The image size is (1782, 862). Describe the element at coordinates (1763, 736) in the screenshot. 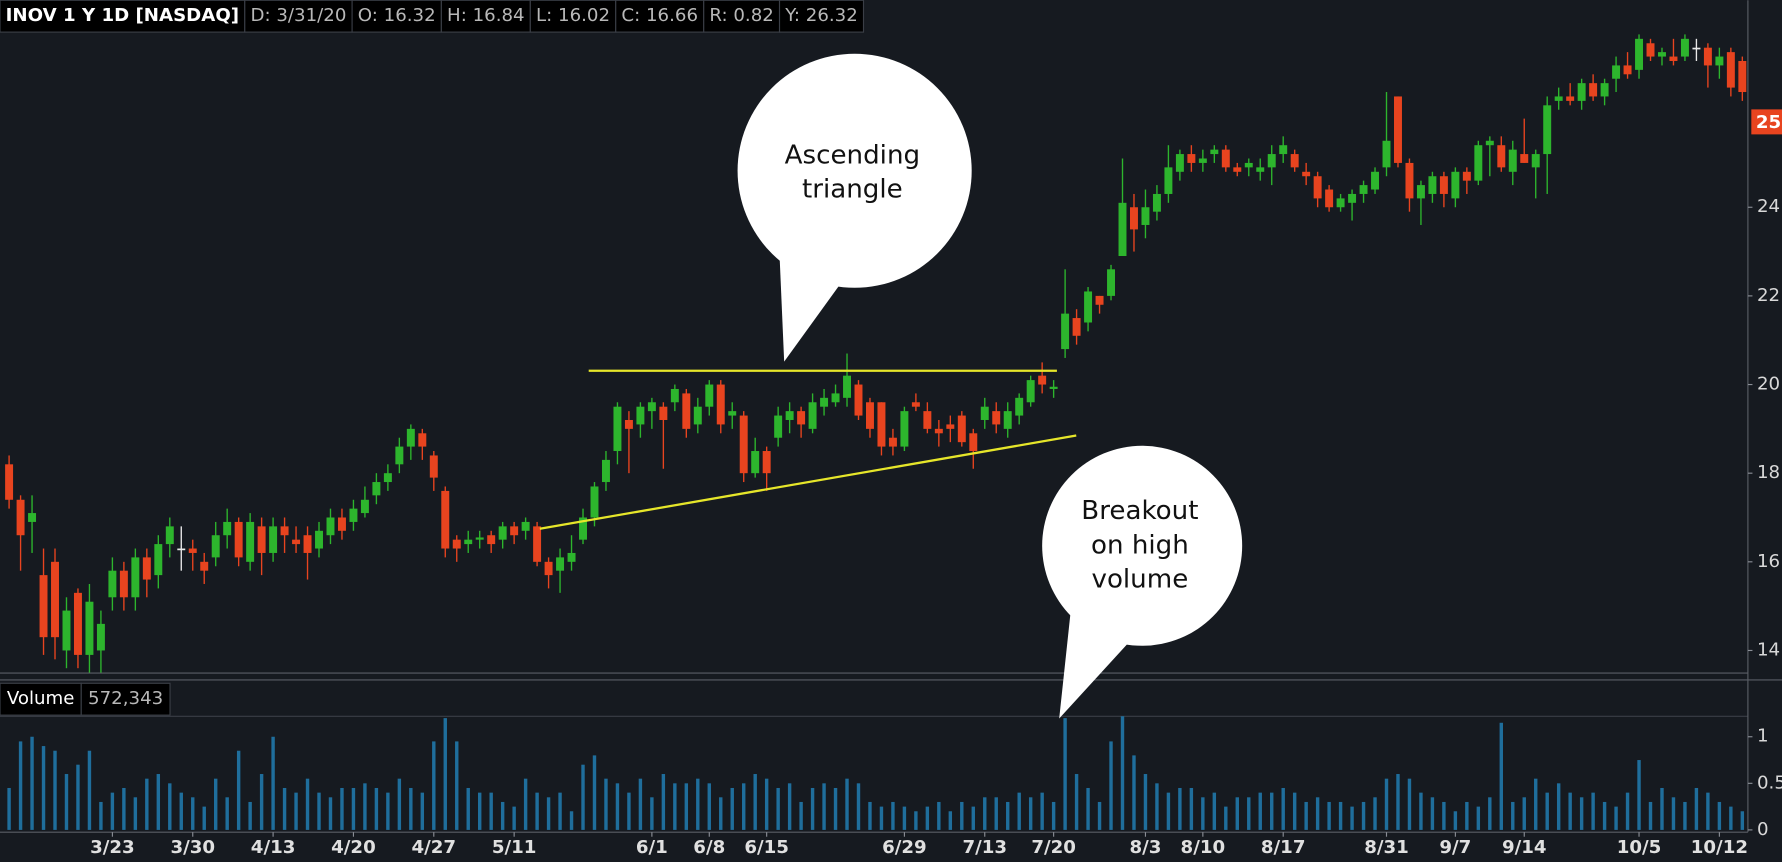

I see `volume-y-tick-label: 1` at that location.